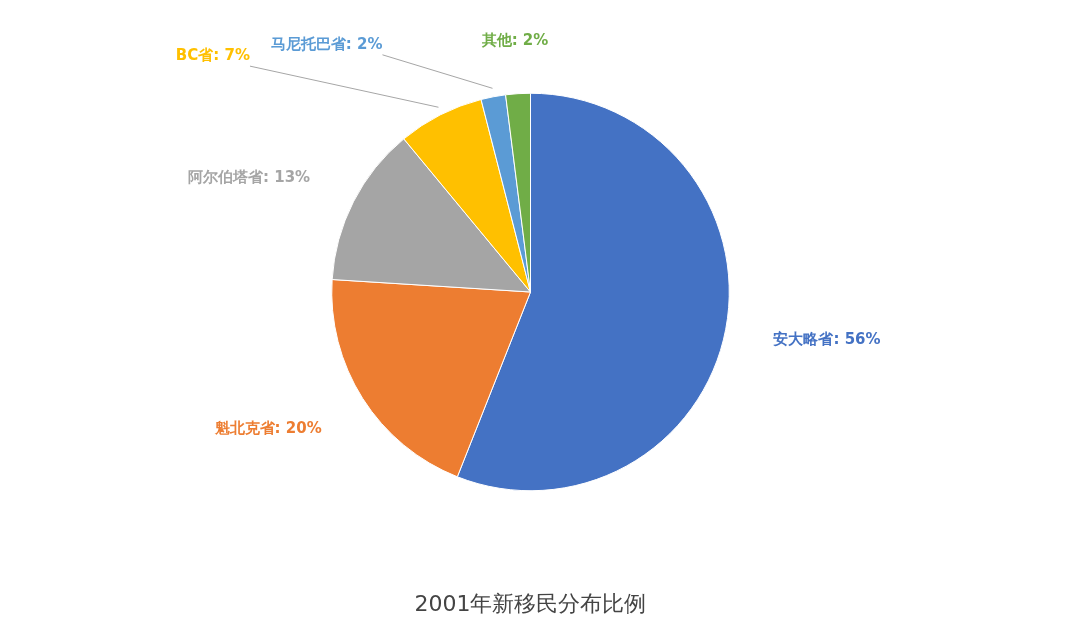 This screenshot has width=1080, height=629. What do you see at coordinates (827, 339) in the screenshot?
I see `slice-label: 安大略省: 56%` at bounding box center [827, 339].